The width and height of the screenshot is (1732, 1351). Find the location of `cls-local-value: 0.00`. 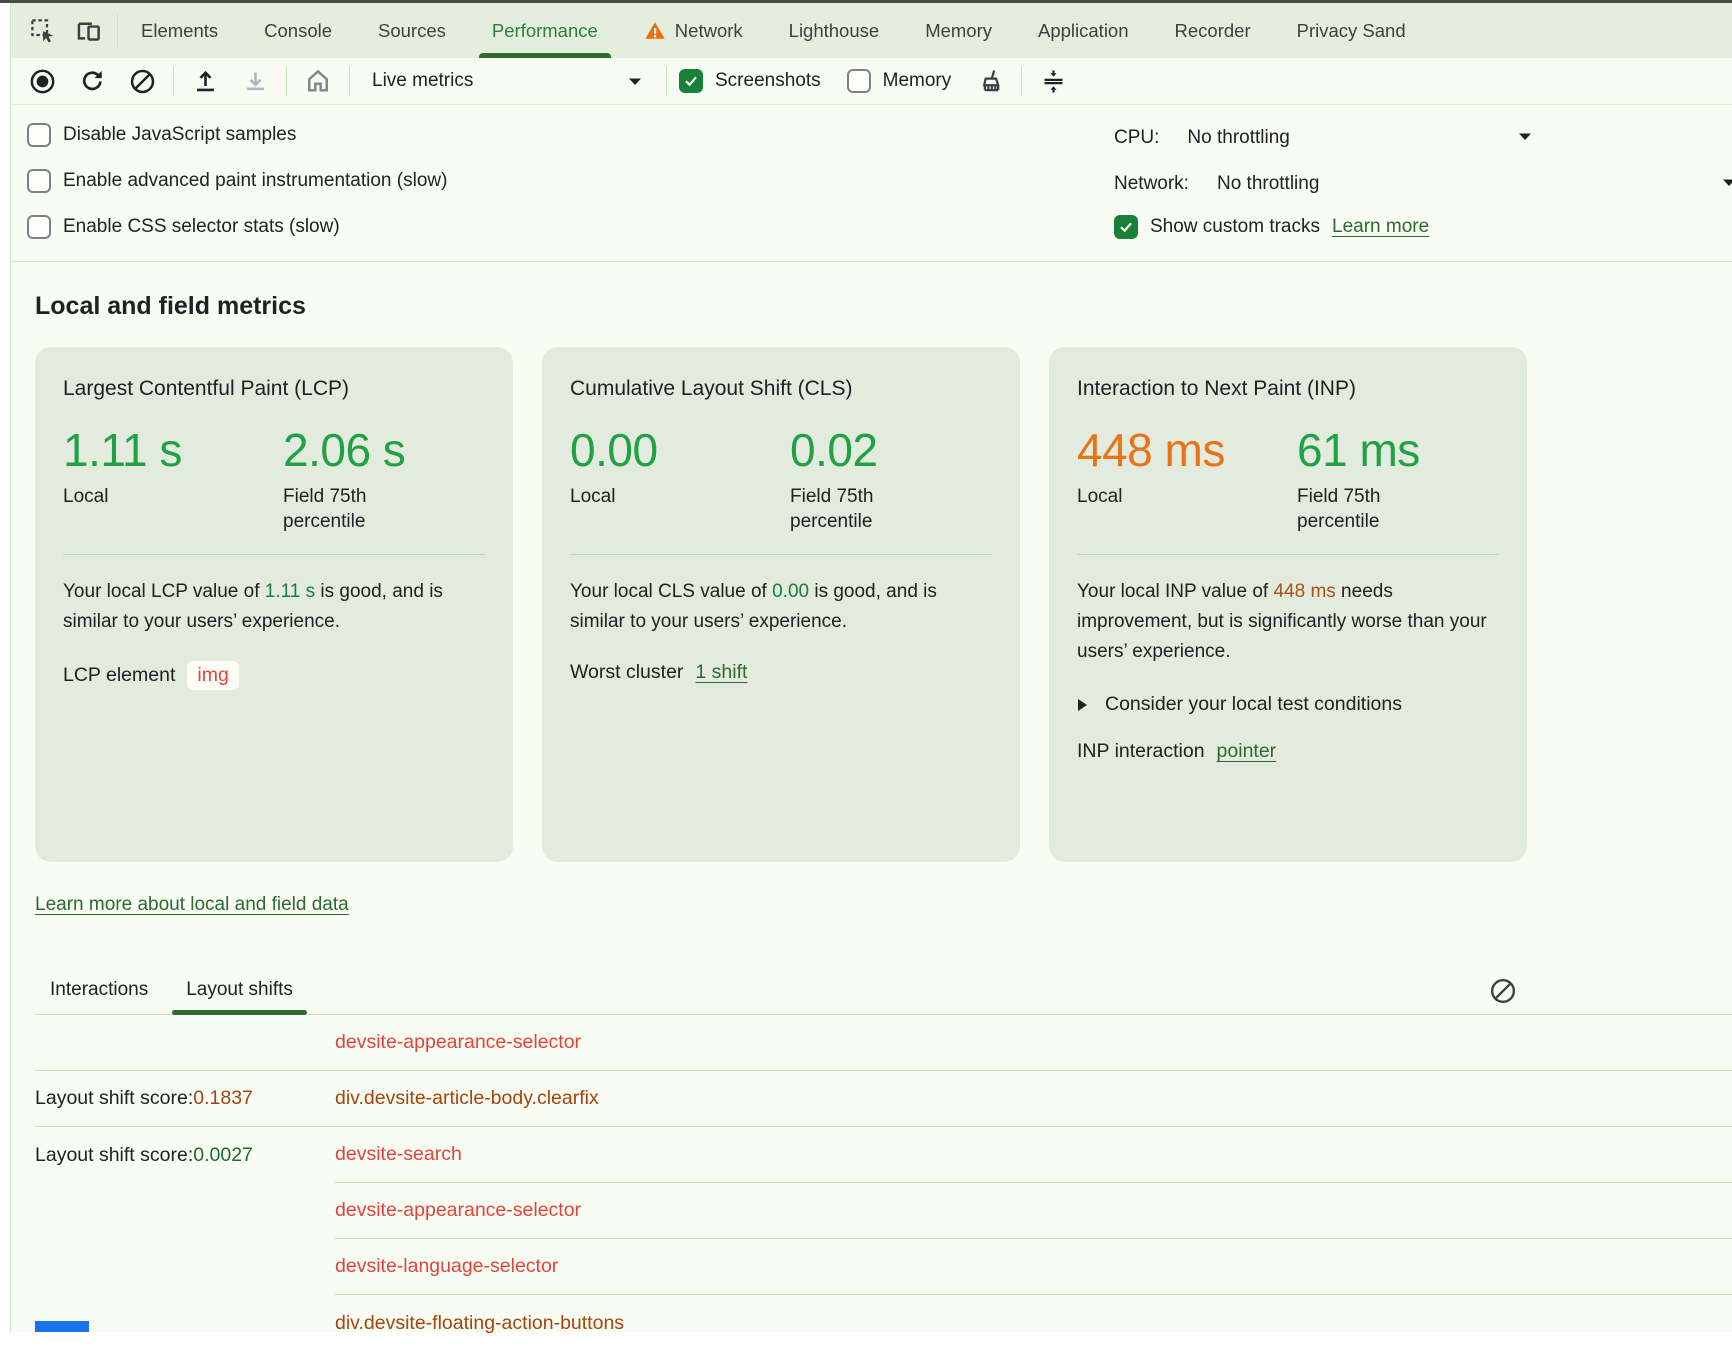

cls-local-value: 0.00 is located at coordinates (614, 450).